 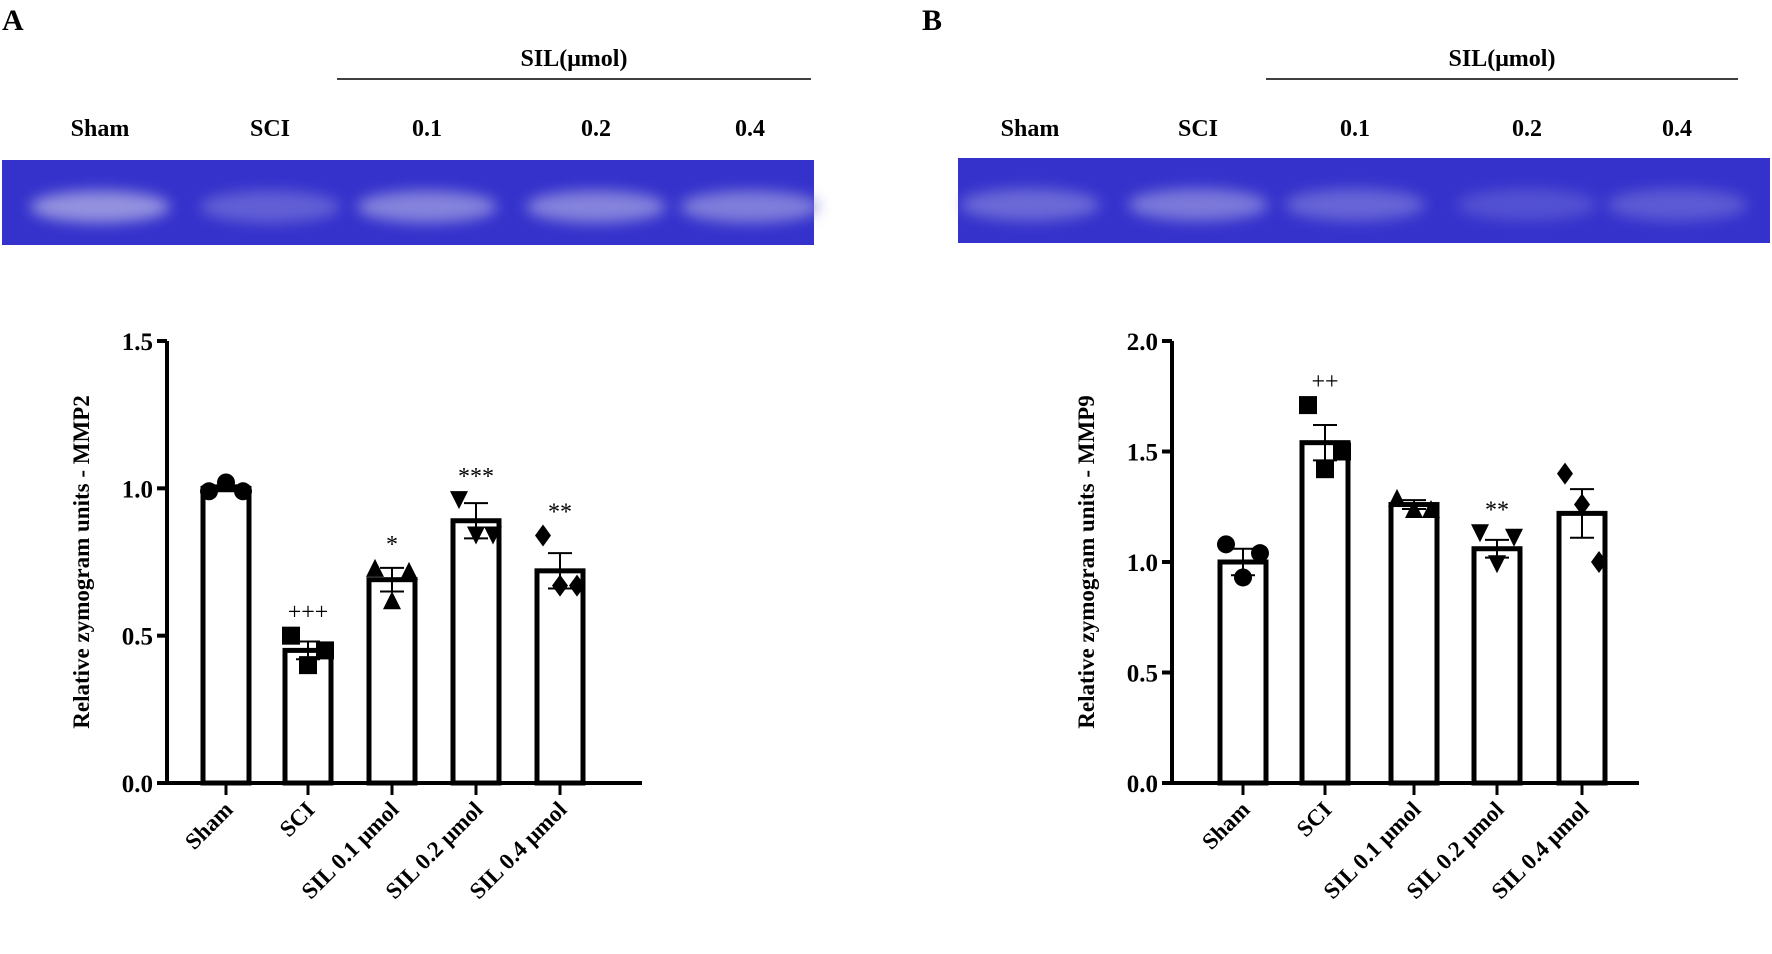 I want to click on y-axis-label: Relative zymogram units - MMP9, so click(x=1086, y=561).